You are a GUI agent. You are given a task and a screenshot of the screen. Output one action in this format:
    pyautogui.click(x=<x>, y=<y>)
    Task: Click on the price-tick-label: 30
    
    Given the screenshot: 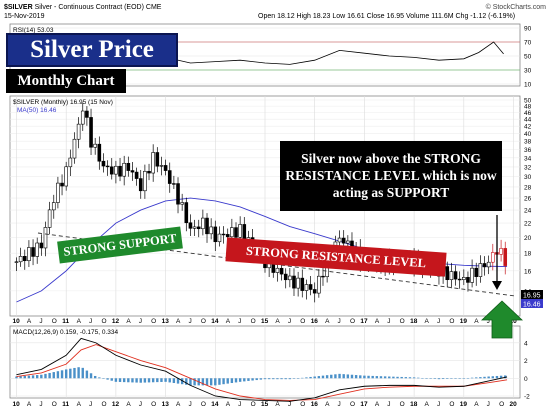 What is the action you would take?
    pyautogui.click(x=528, y=177)
    